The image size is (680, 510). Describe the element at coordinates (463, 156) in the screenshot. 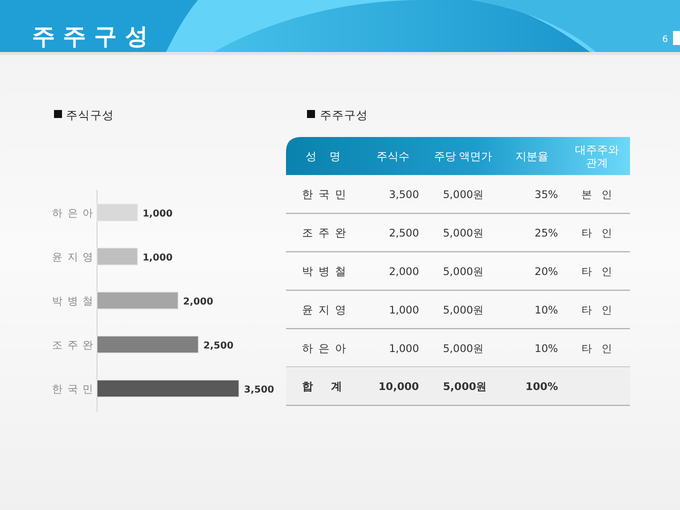

I see `categories[2]: 주당 액면가` at that location.